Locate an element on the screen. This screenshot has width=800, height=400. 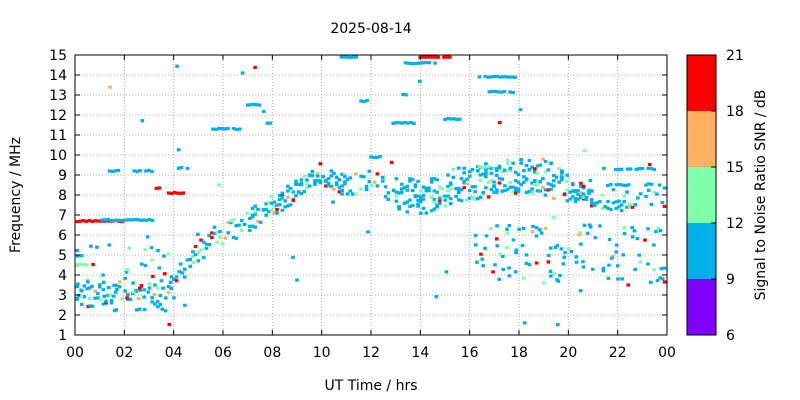
colorbar-label: Signal to Noise Ratio SNR / dB is located at coordinates (761, 195).